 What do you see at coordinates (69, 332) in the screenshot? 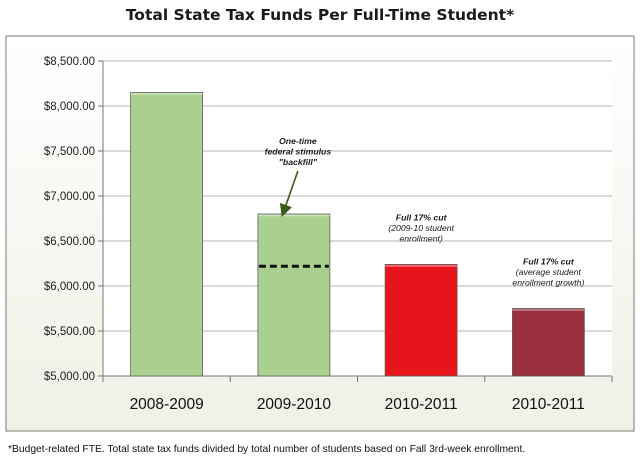
I see `y-tick-label: $5,500.00` at bounding box center [69, 332].